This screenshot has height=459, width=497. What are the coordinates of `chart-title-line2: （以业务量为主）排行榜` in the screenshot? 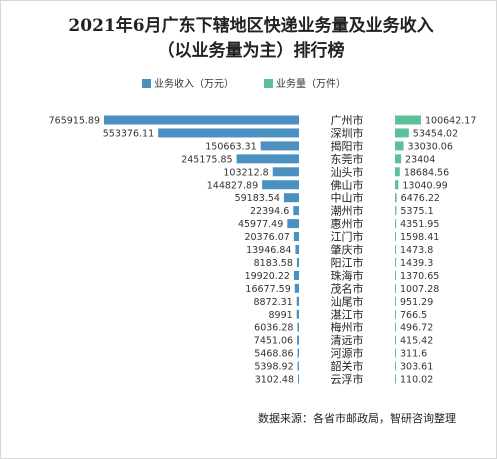 It's located at (251, 50).